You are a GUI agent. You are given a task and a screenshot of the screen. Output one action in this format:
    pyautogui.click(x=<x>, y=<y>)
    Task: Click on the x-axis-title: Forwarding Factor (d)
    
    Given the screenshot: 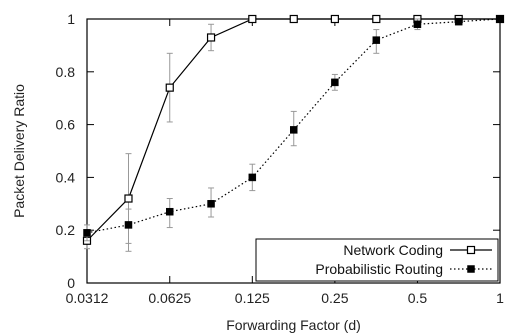 What is the action you would take?
    pyautogui.click(x=293, y=325)
    